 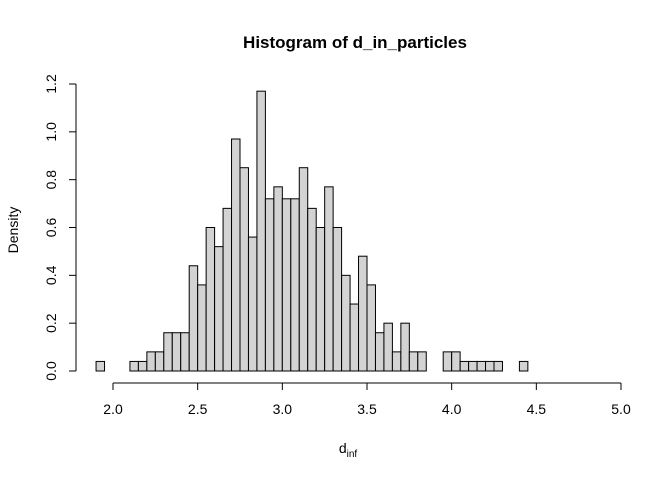 What do you see at coordinates (113, 409) in the screenshot?
I see `x-tick-label: 2.0` at bounding box center [113, 409].